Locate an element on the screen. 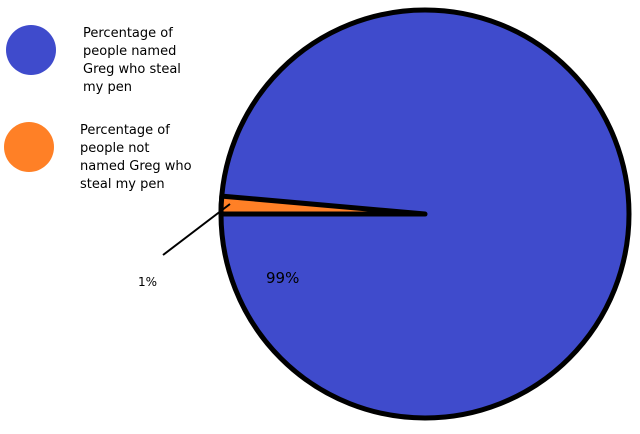 The width and height of the screenshot is (640, 434). slice-label-not-greg: 1% is located at coordinates (147, 282).